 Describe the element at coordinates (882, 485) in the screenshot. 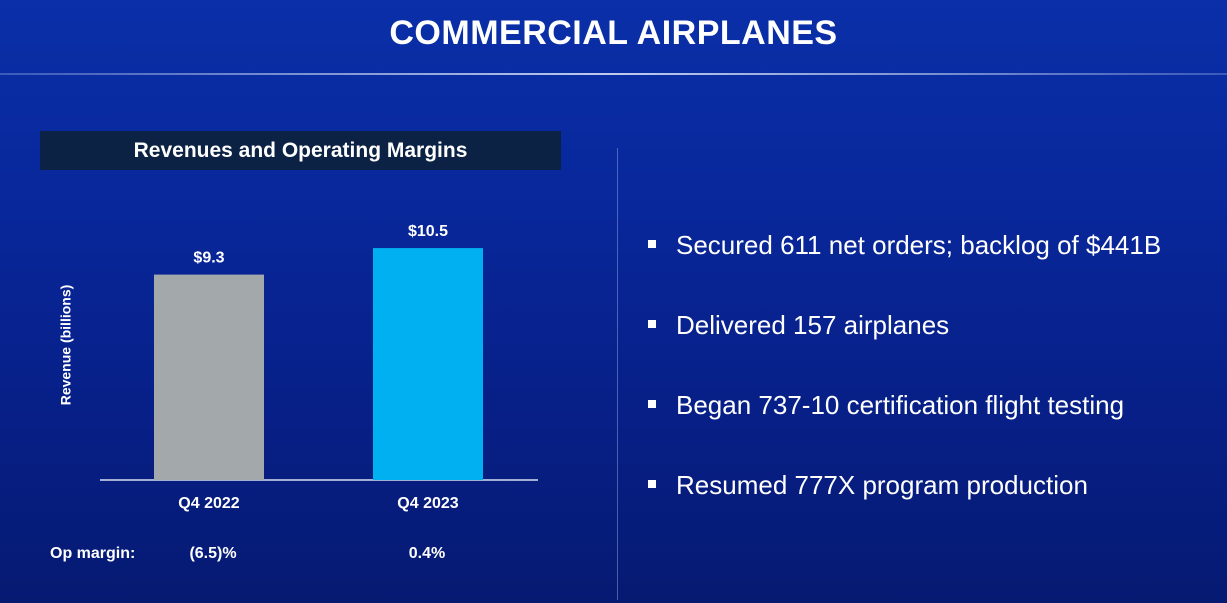

I see `bullet-text: Resumed 777X program production` at that location.